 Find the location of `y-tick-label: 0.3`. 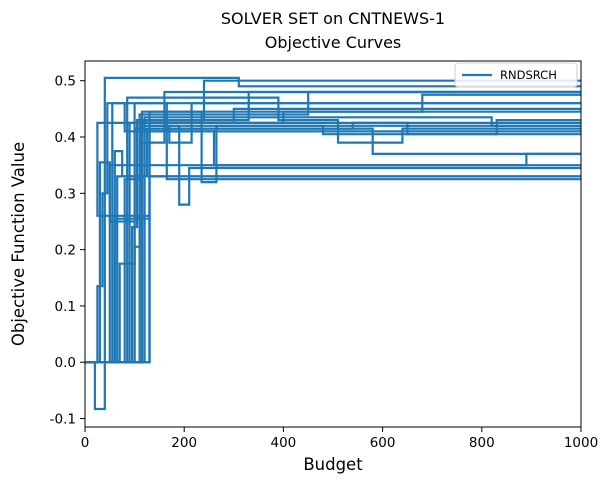

y-tick-label: 0.3 is located at coordinates (65, 194).